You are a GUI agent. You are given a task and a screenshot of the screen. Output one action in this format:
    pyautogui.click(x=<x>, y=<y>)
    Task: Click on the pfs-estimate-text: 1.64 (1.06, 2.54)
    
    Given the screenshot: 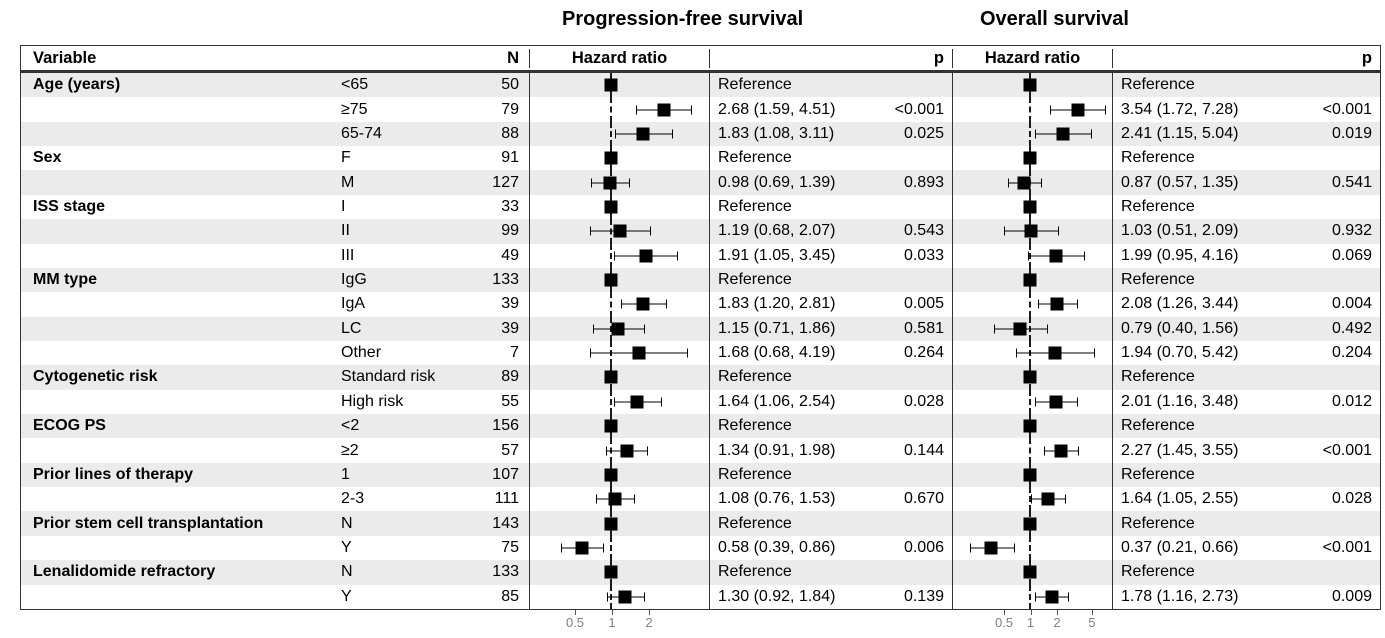 What is the action you would take?
    pyautogui.click(x=777, y=401)
    